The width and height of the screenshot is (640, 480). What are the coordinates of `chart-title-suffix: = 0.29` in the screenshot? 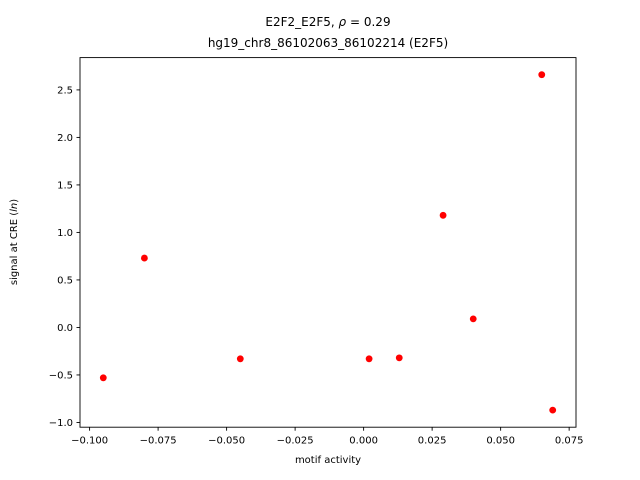 It's located at (368, 22).